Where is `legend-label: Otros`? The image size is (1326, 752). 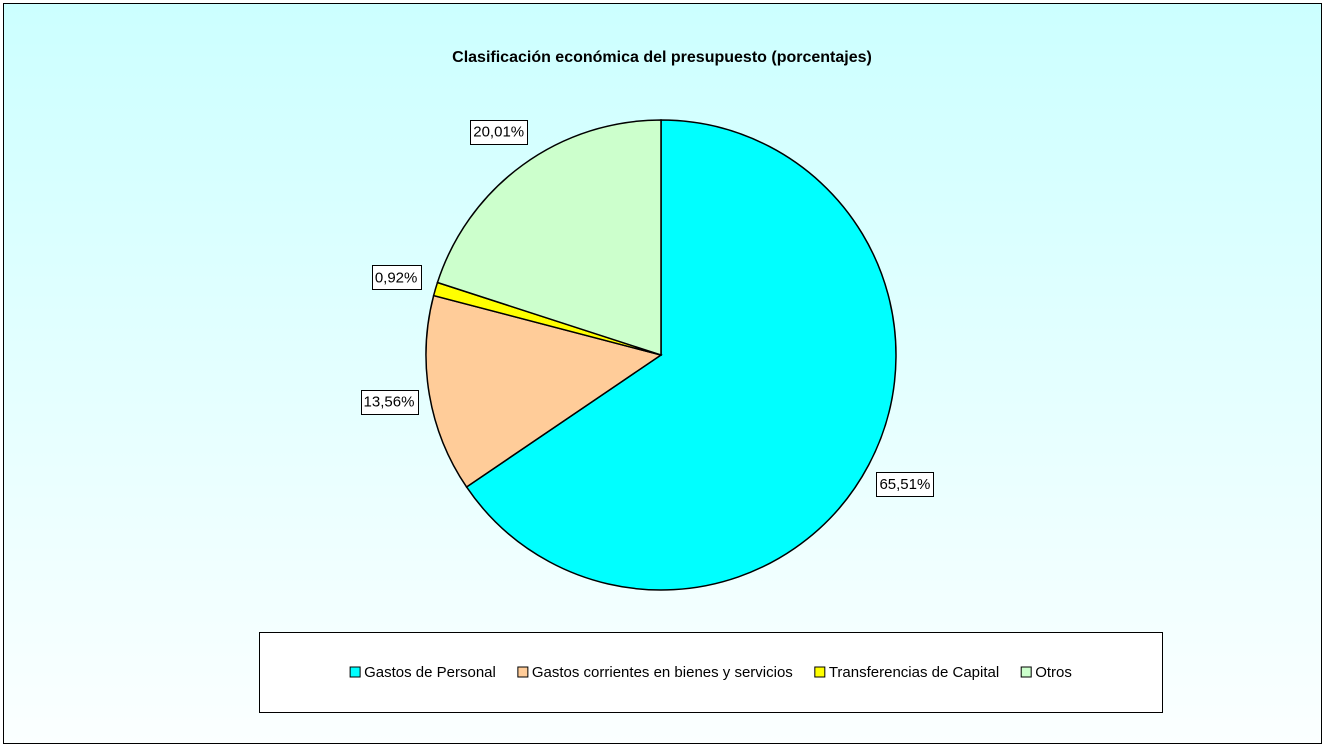
legend-label: Otros is located at coordinates (1053, 672).